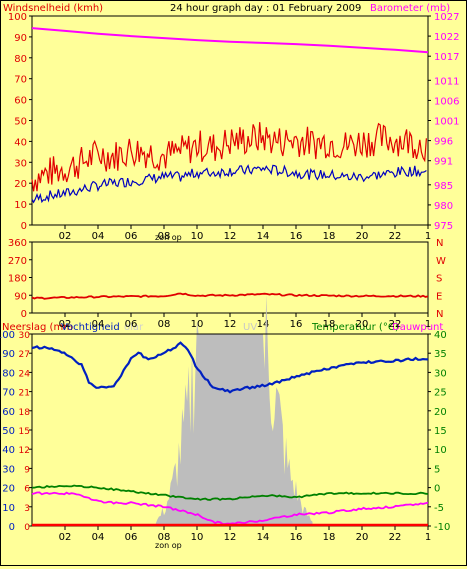 This screenshot has height=569, width=467. I want to click on y-tick-label-right: 975, so click(443, 226).